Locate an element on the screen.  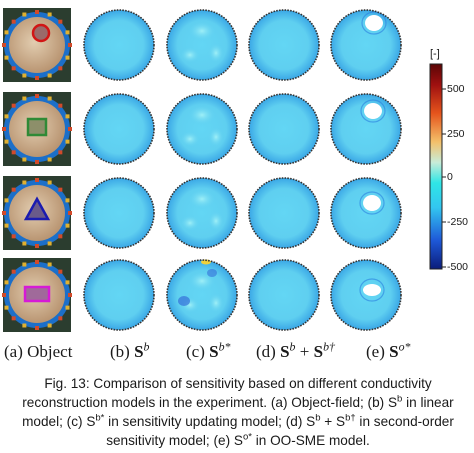
sensitivity-map-c-rectangle is located at coordinates (202, 295).